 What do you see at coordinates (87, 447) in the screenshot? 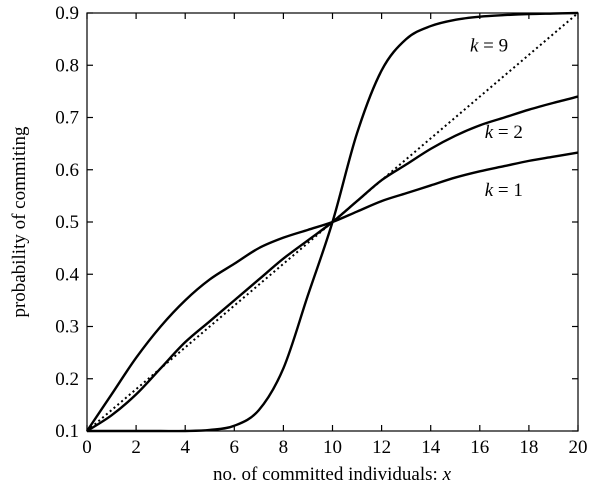
I see `x-tick-label: 0` at bounding box center [87, 447].